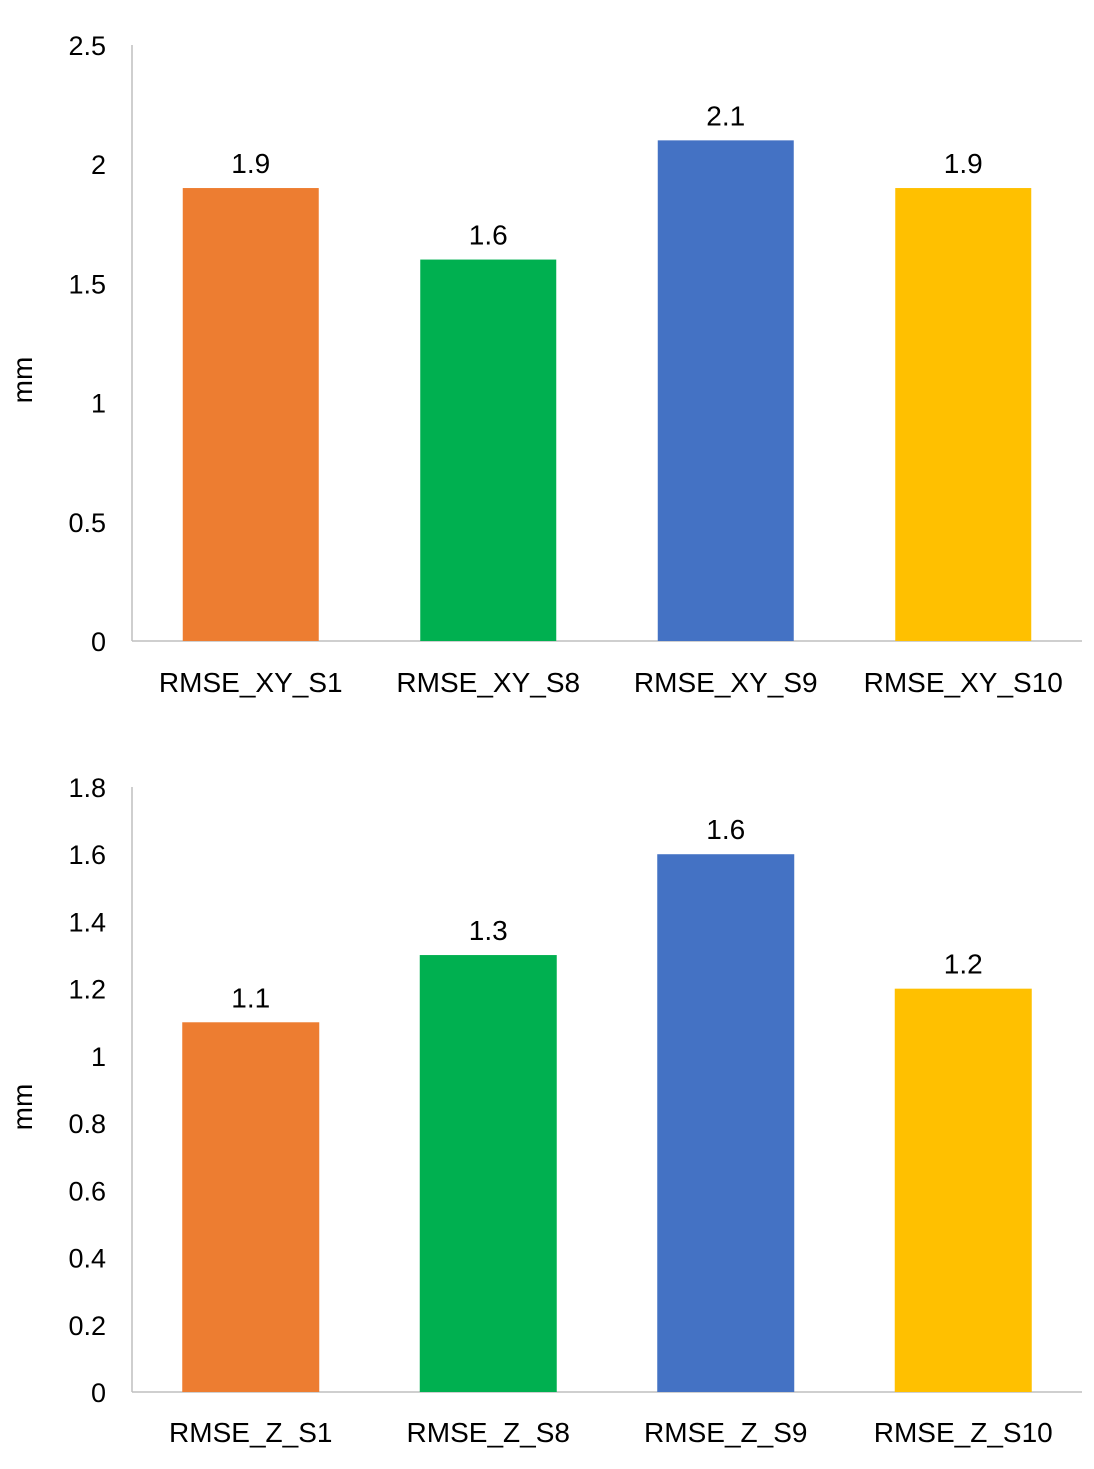  Describe the element at coordinates (87, 922) in the screenshot. I see `y-tick-label: 1.4` at that location.